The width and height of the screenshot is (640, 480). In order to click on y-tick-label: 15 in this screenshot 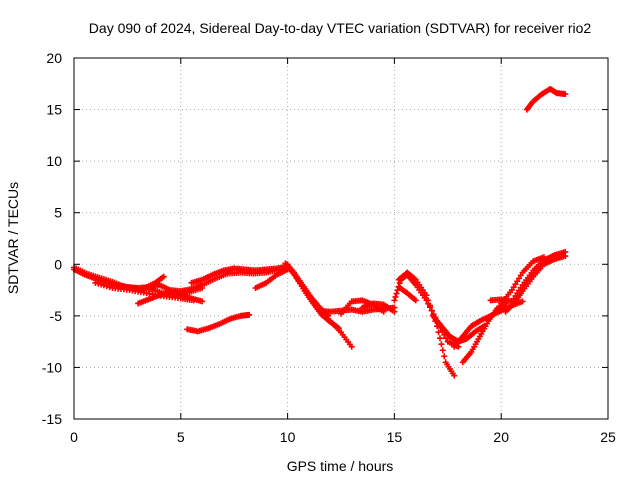, I will do `click(54, 110)`.